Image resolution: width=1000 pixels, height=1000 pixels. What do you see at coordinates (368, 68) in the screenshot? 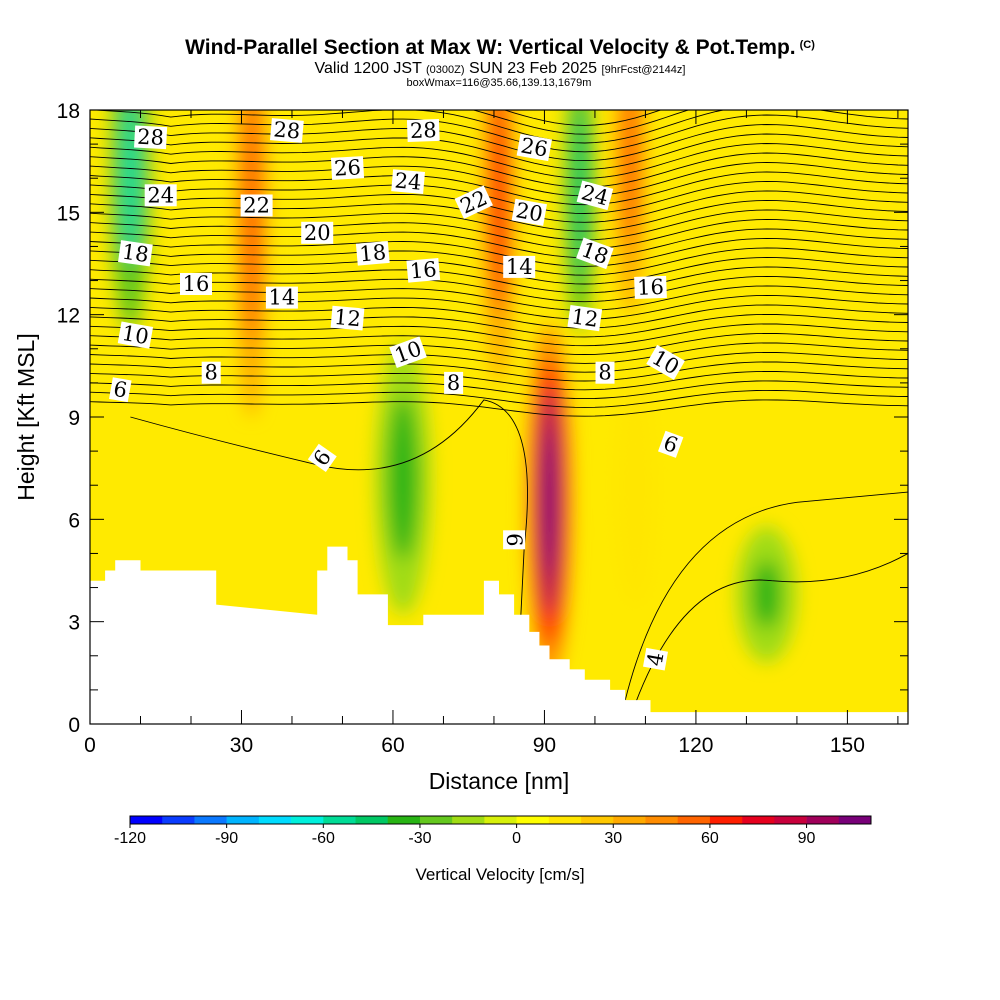
I see `valid-time: Valid 1200 JST` at bounding box center [368, 68].